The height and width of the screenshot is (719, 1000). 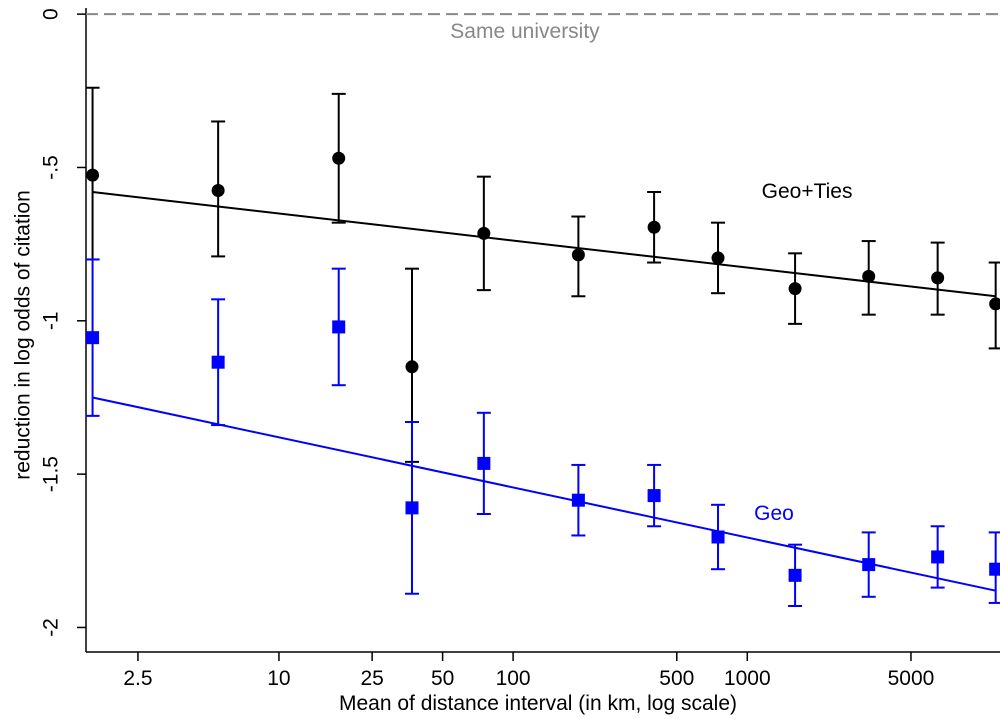 I want to click on x-tick-label: 1000, so click(x=747, y=678).